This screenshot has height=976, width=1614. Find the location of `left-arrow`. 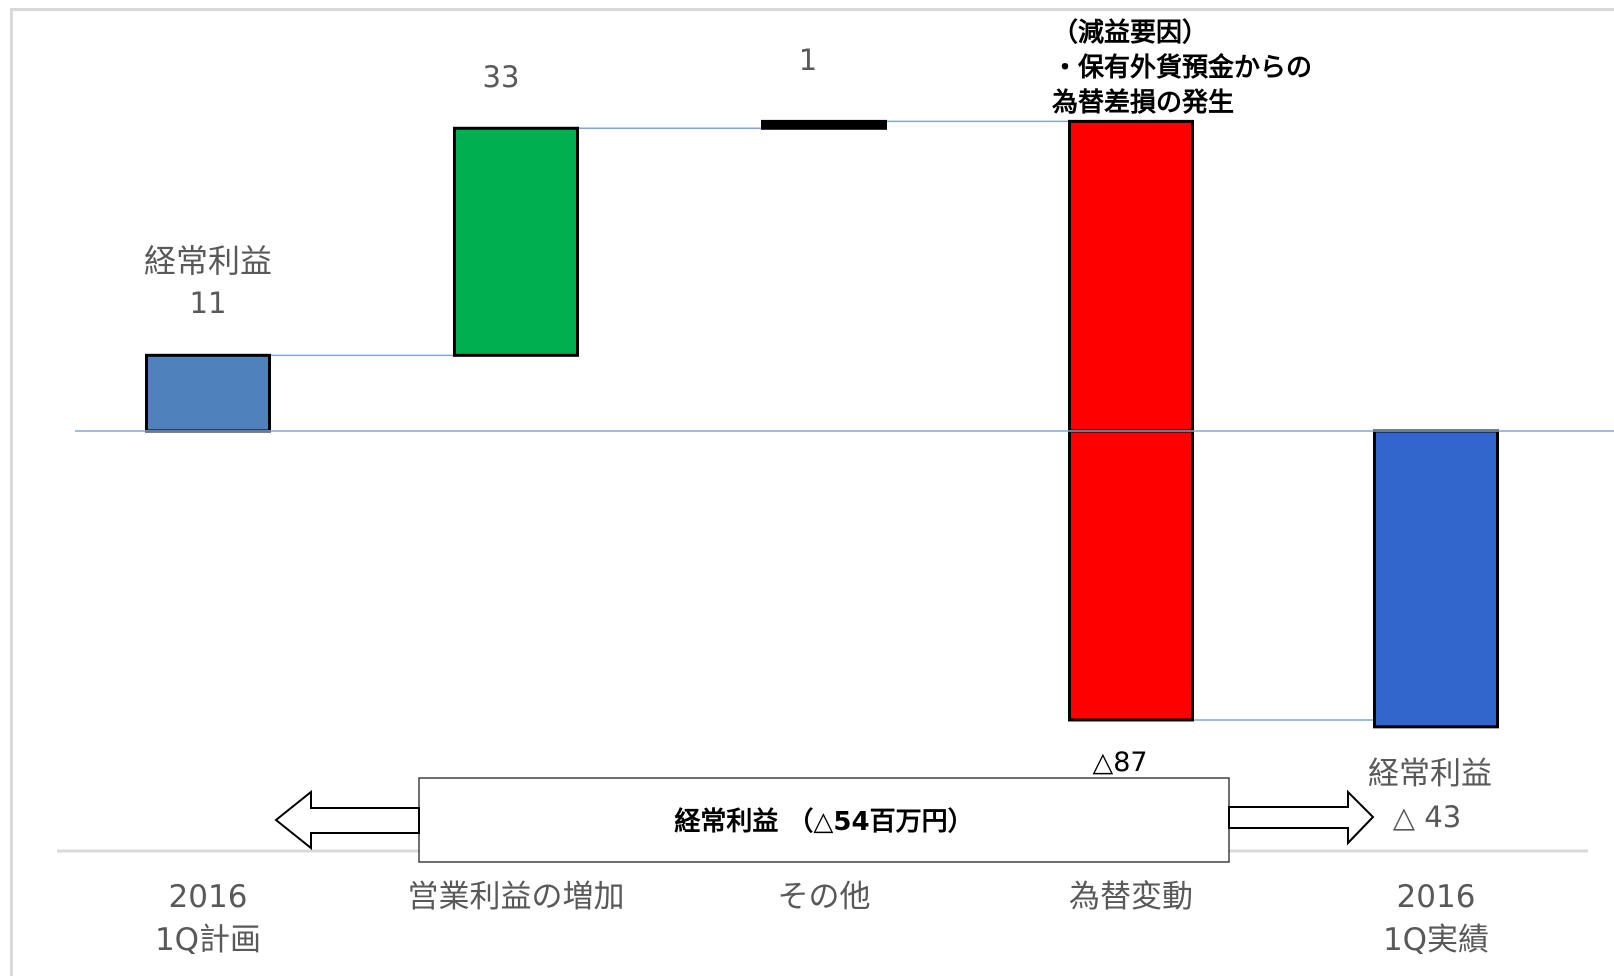

left-arrow is located at coordinates (347, 820).